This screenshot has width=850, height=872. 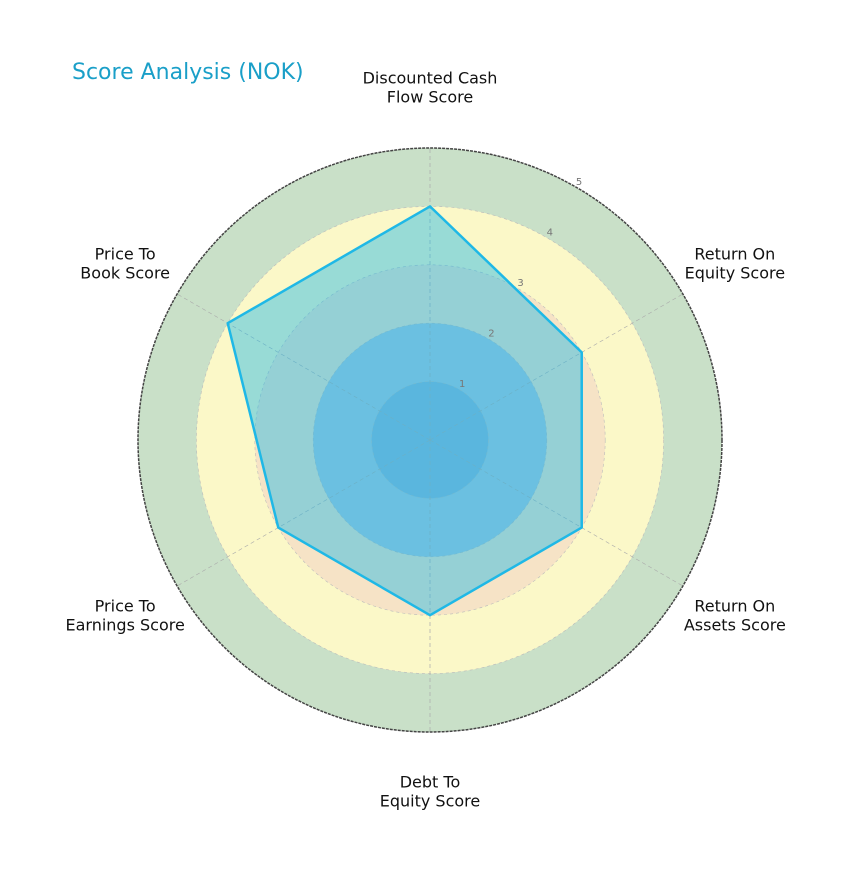 What do you see at coordinates (579, 182) in the screenshot?
I see `r-tick-label: 5` at bounding box center [579, 182].